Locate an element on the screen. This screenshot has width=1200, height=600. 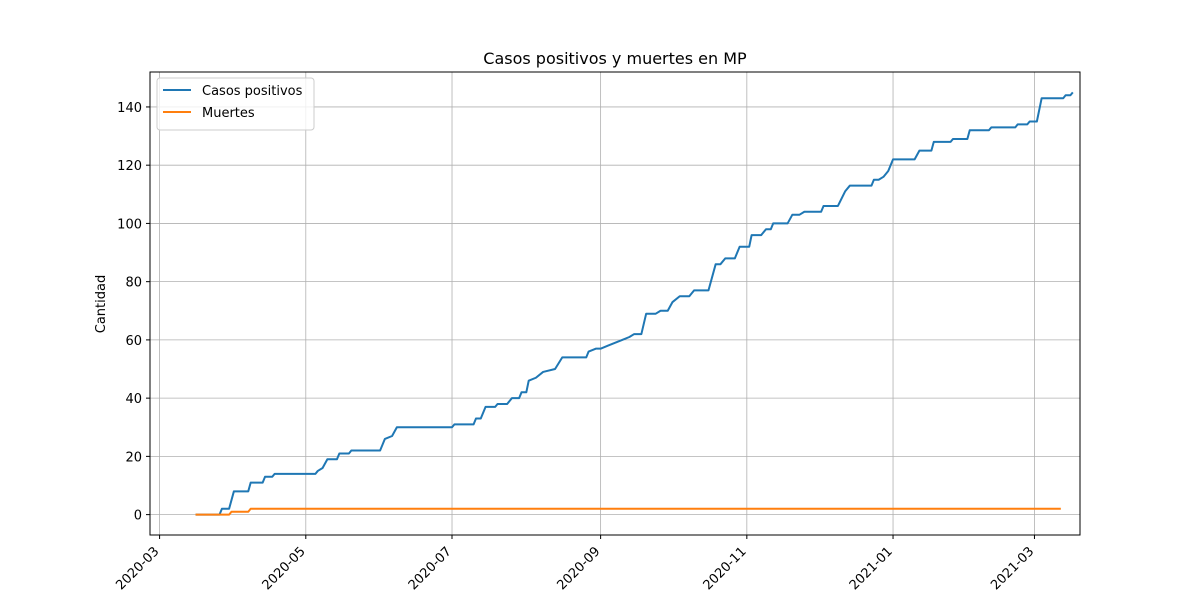
y-tick-label: 140 is located at coordinates (129, 108).